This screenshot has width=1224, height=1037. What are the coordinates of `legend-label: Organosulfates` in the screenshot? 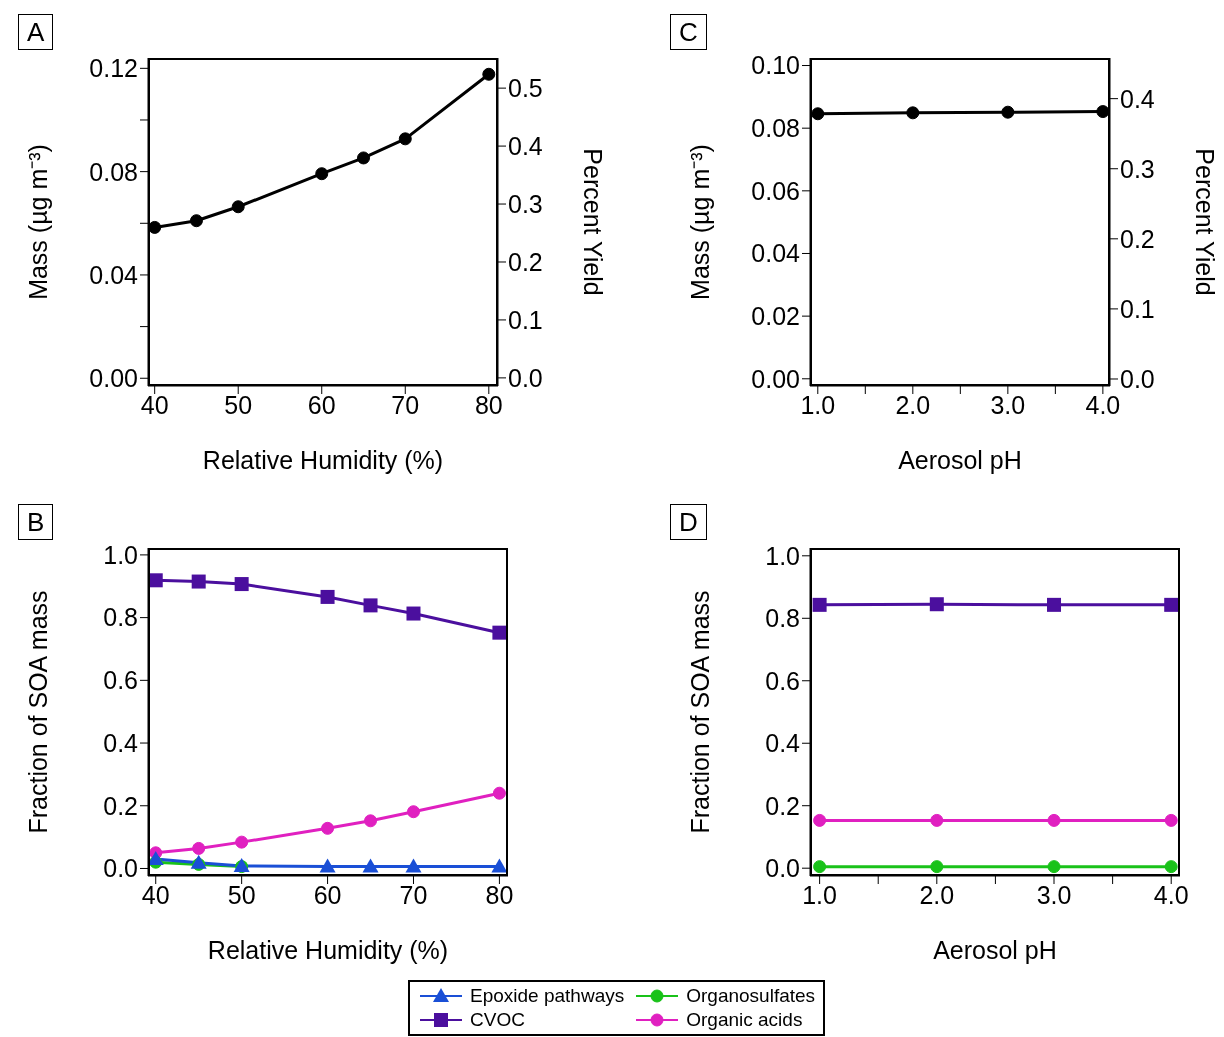 It's located at (751, 996).